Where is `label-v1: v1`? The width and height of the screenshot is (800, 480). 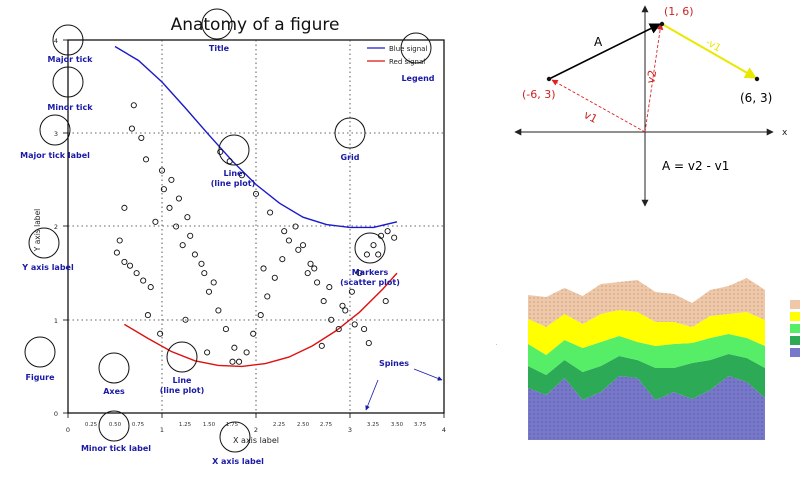 label-v1: v1 is located at coordinates (591, 117).